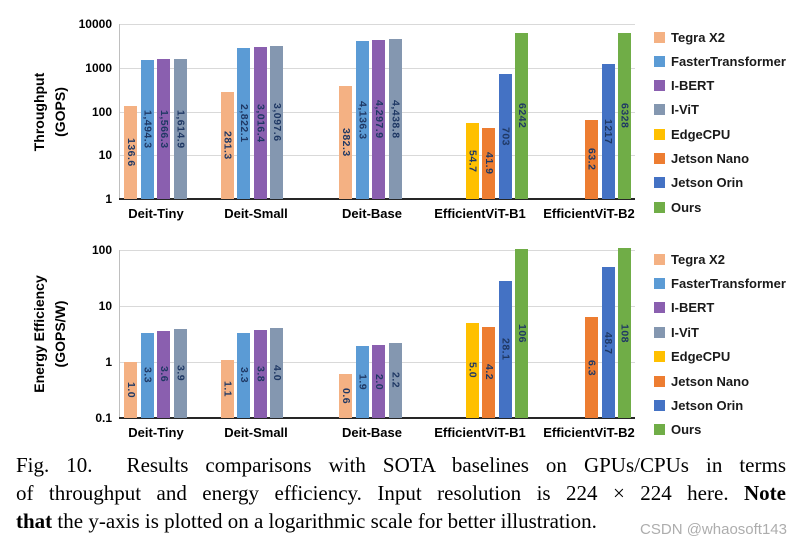  Describe the element at coordinates (710, 381) in the screenshot. I see `legend-label: Jetson Nano` at that location.